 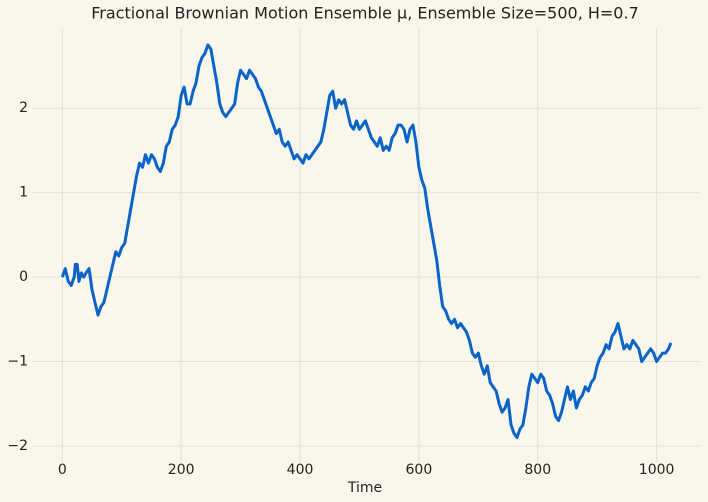 I want to click on y-tick-label: −1, so click(x=17, y=362).